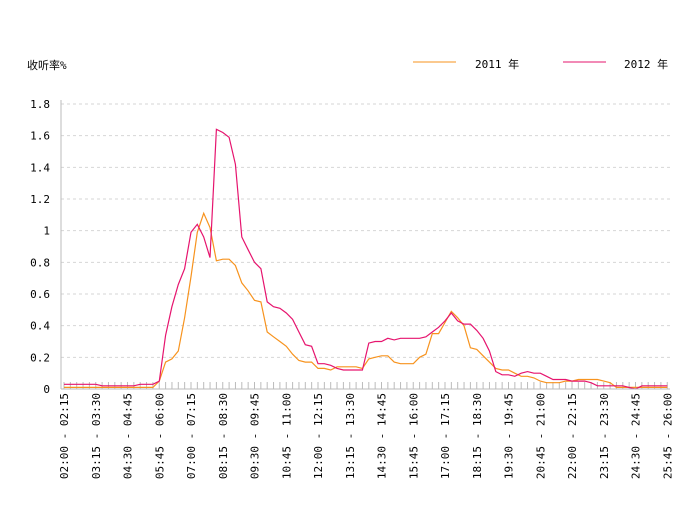 This screenshot has width=700, height=531. I want to click on legend-label-2011: 2011 年, so click(497, 64).